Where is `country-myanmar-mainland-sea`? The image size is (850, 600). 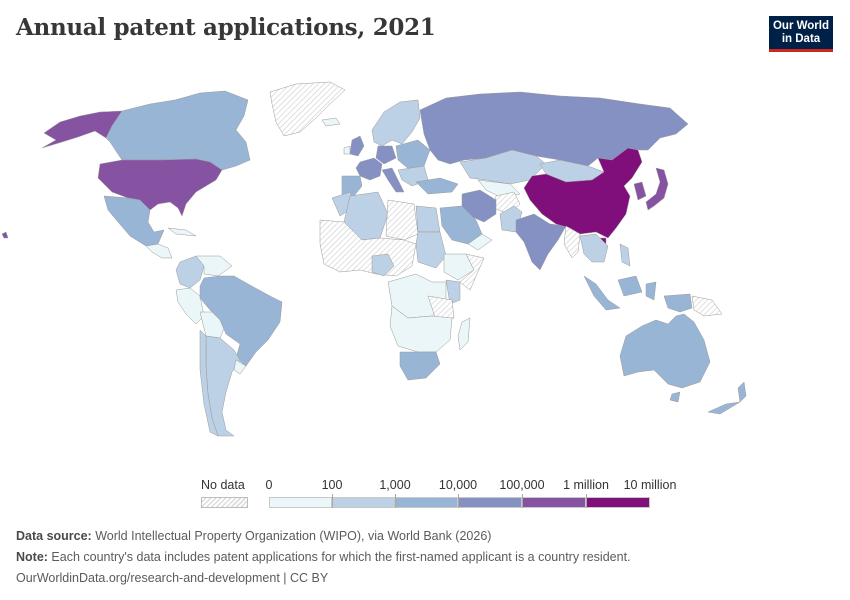 country-myanmar-mainland-sea is located at coordinates (572, 242).